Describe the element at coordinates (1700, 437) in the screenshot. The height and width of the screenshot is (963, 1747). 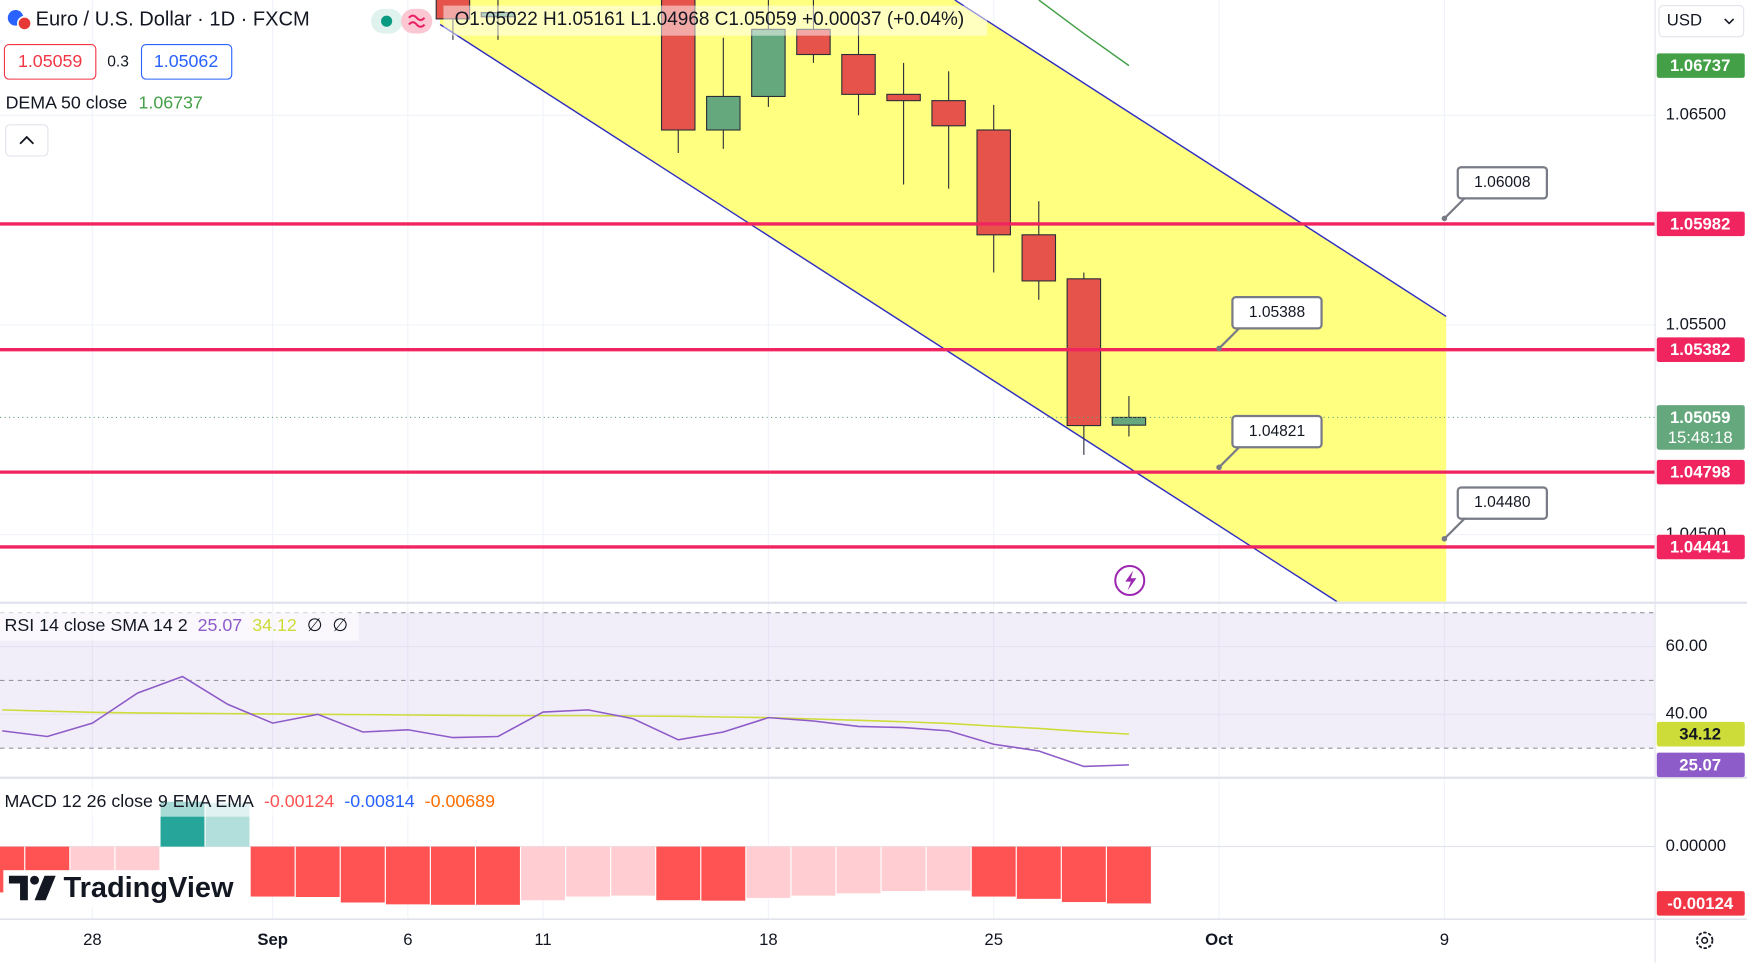
I see `countdown: 15:48:18` at that location.